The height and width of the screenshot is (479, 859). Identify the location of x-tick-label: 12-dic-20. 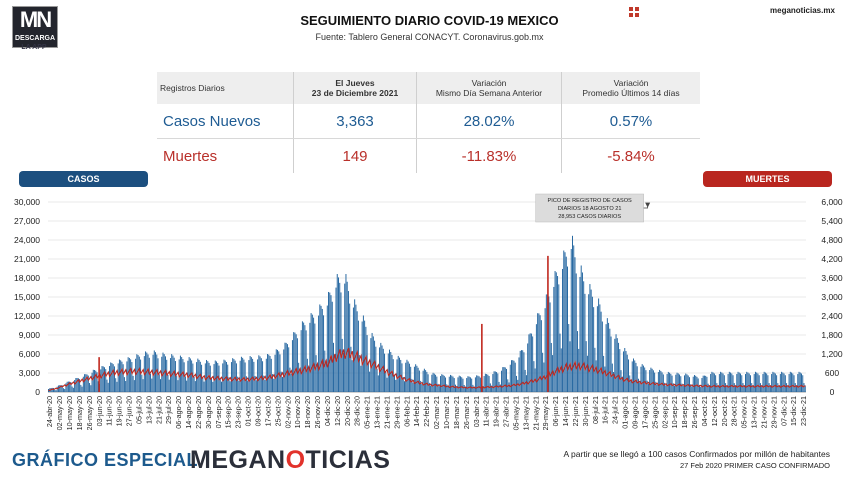
(337, 411).